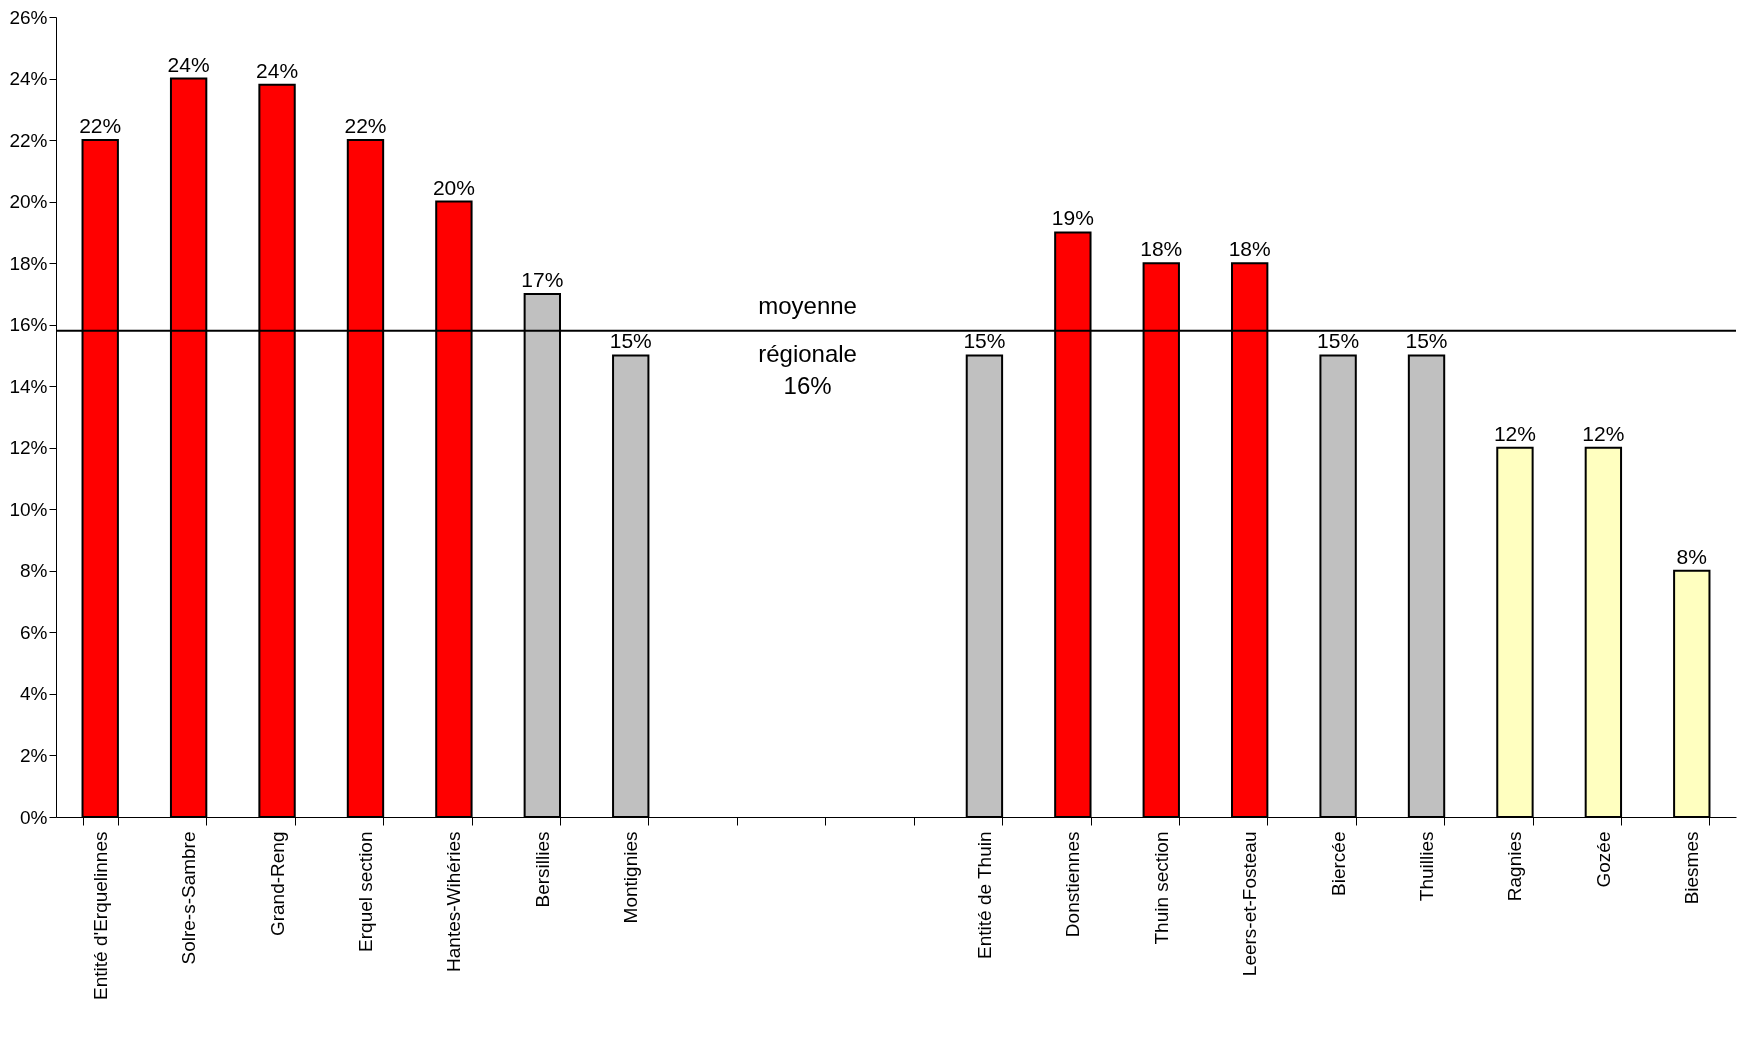 The width and height of the screenshot is (1749, 1054). What do you see at coordinates (1427, 866) in the screenshot?
I see `x-tick-label: Thuillies` at bounding box center [1427, 866].